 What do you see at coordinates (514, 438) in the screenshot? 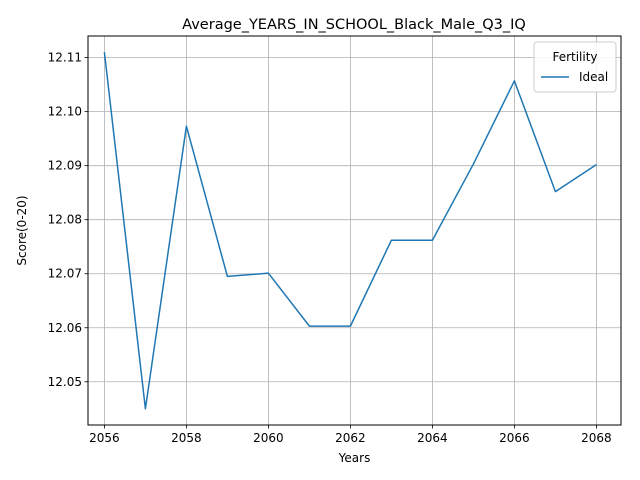
I see `x-tick-label: 2066` at bounding box center [514, 438].